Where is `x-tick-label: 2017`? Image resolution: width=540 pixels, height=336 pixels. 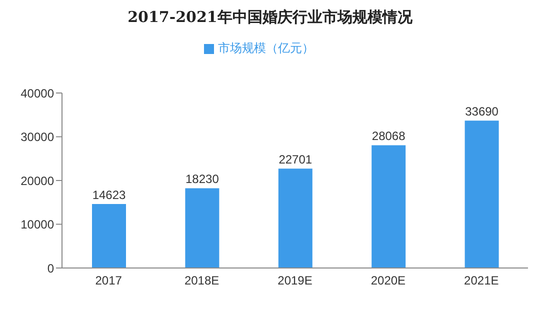
x-tick-label: 2017 is located at coordinates (108, 281).